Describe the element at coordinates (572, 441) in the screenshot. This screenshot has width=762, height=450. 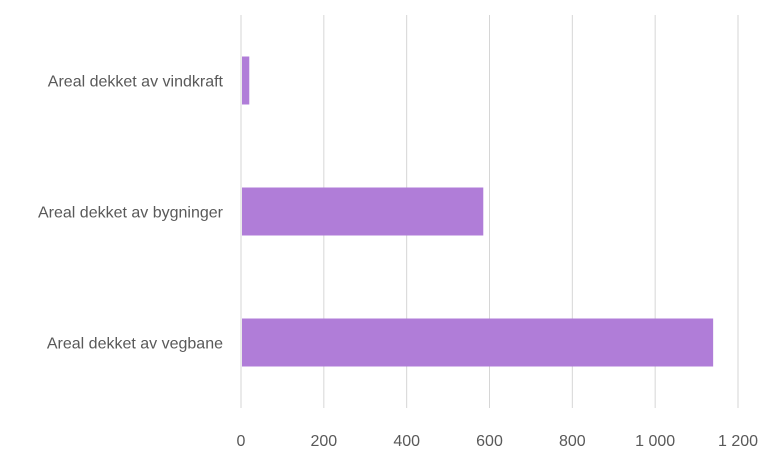
I see `x-tick-label: 800` at that location.